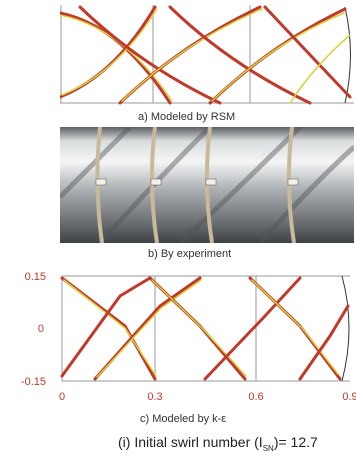 This screenshot has width=356, height=458. Describe the element at coordinates (190, 254) in the screenshot. I see `experiment-caption: b) By experiment` at that location.